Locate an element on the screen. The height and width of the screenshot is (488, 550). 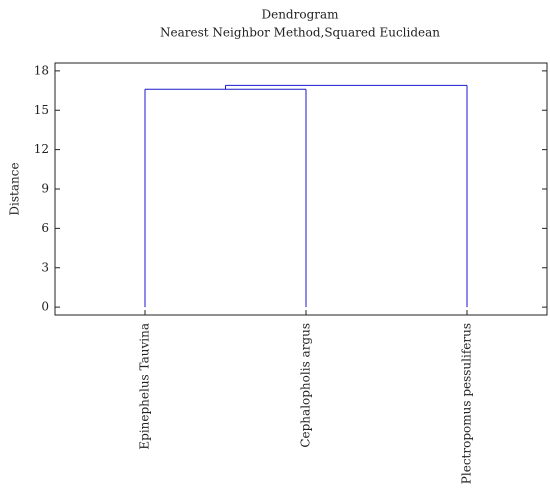
y-tick-label: 3 is located at coordinates (45, 267).